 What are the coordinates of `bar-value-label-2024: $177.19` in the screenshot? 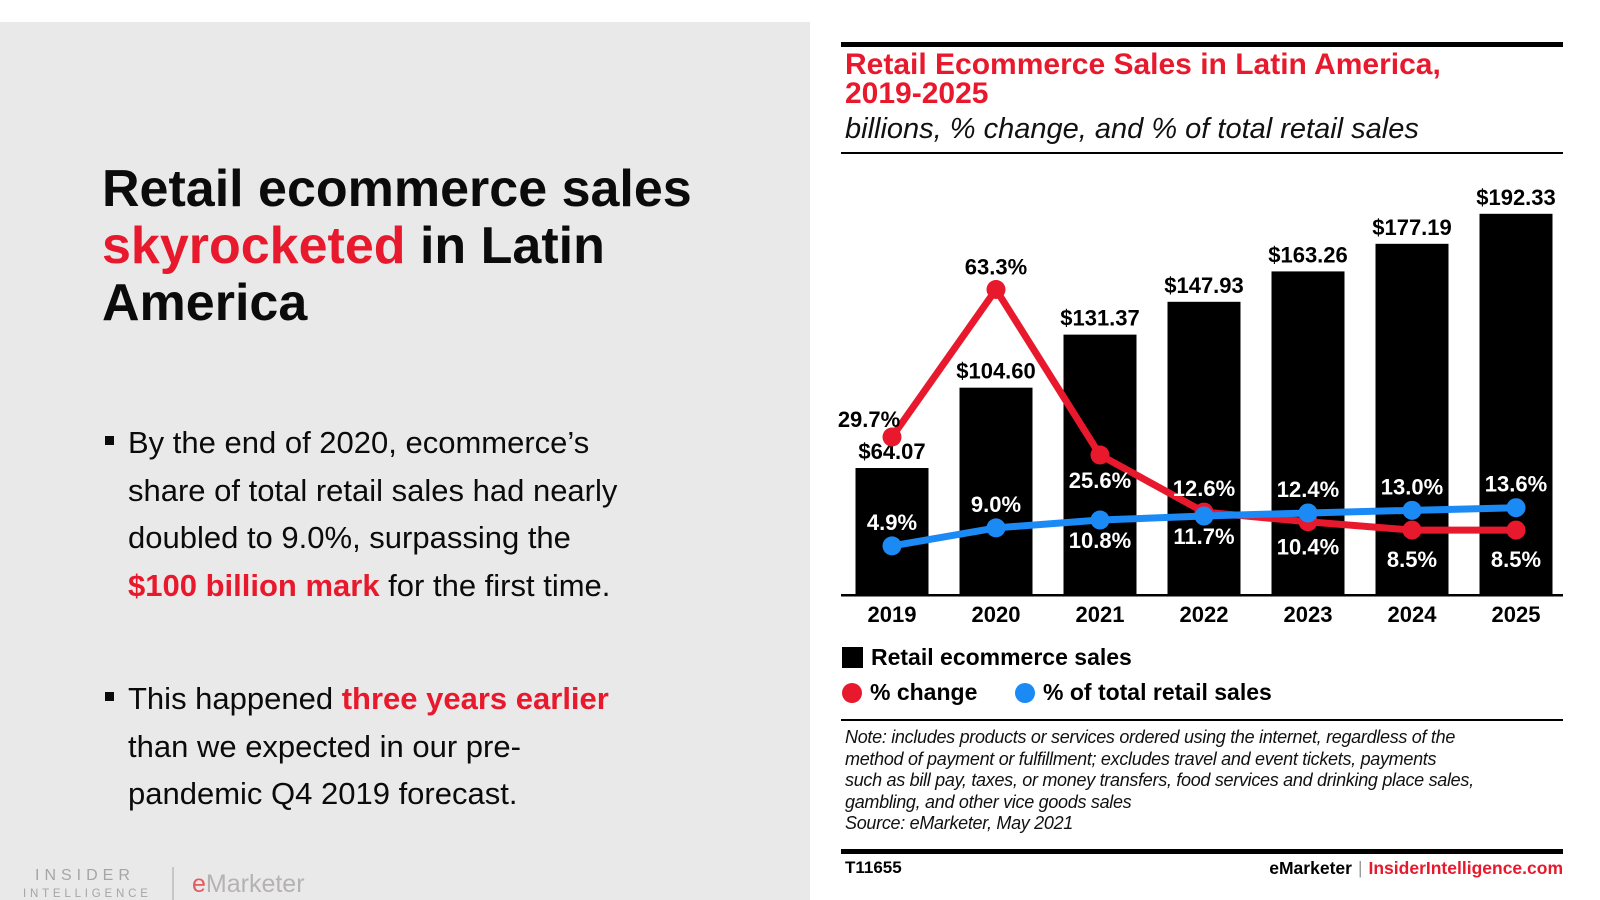 It's located at (1412, 227).